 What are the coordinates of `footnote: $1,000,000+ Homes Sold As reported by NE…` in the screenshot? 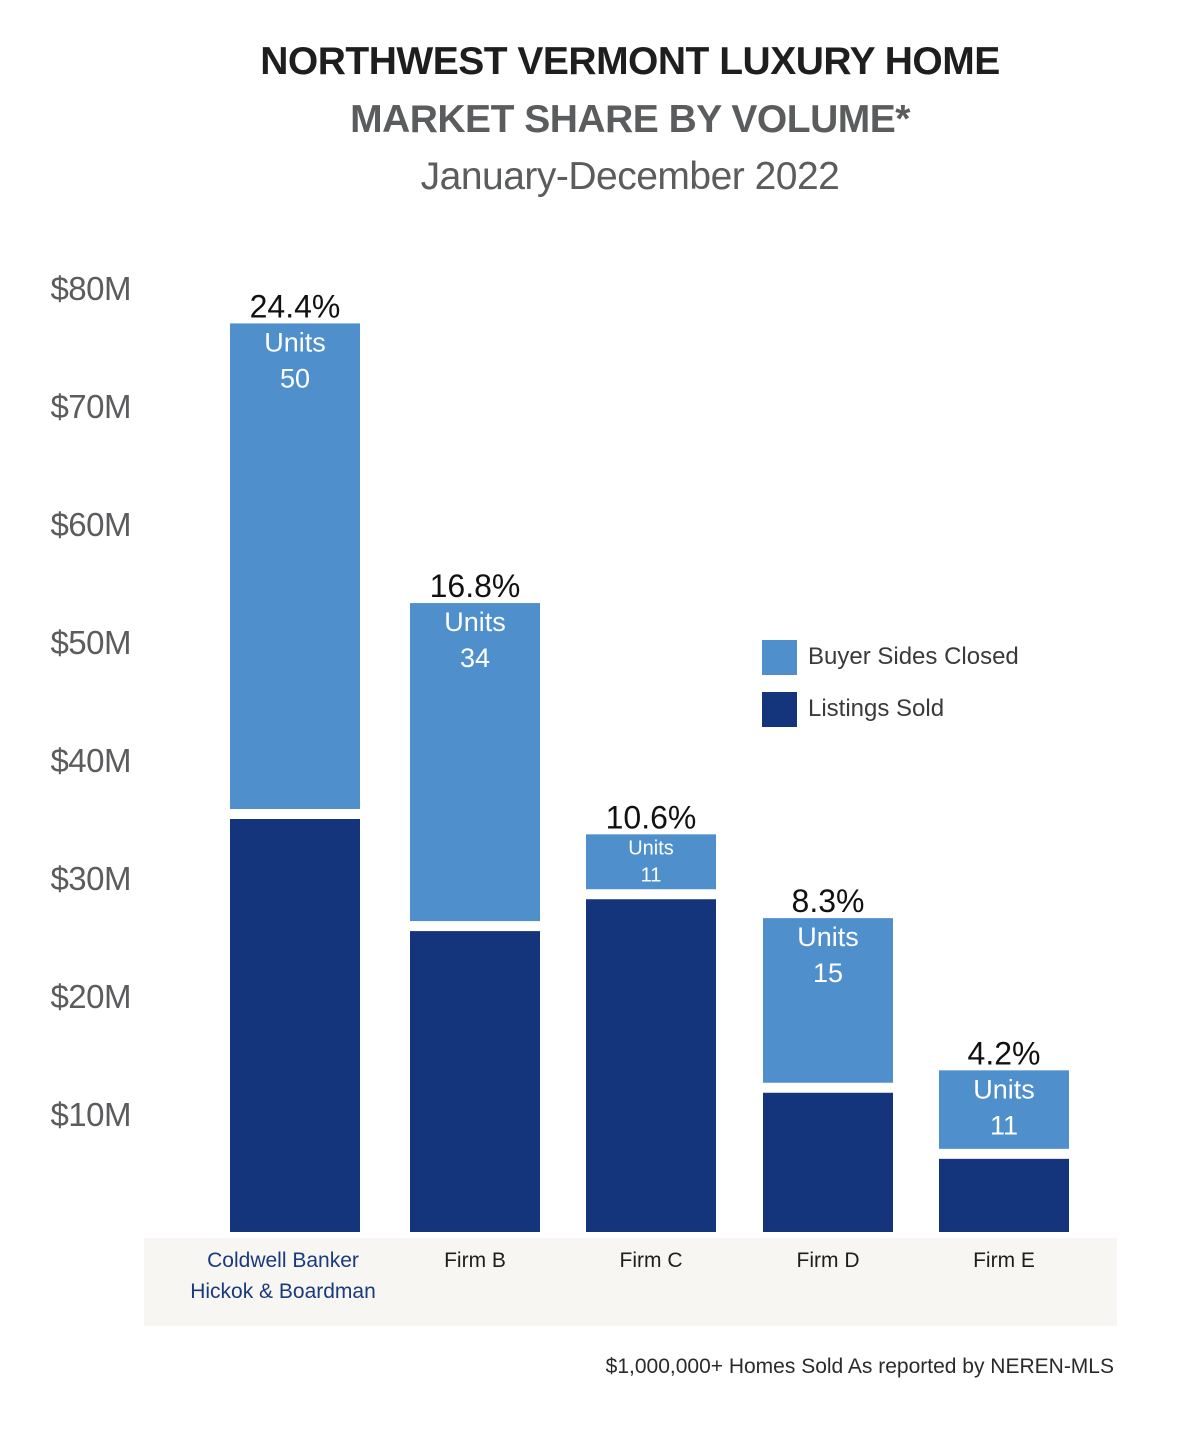 It's located at (859, 1366).